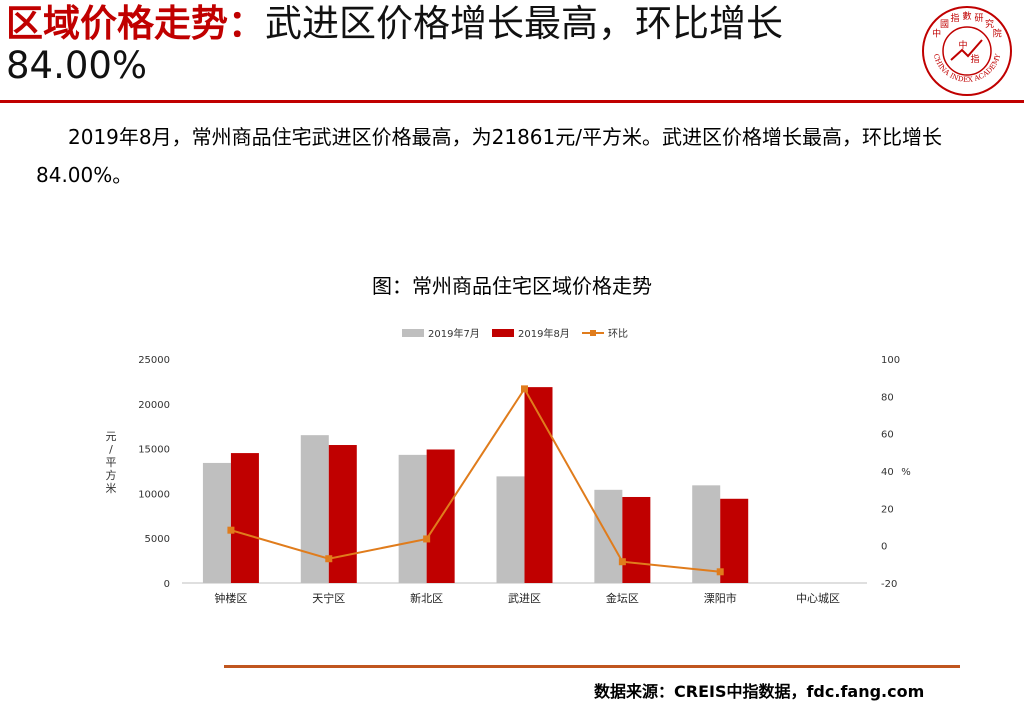 This screenshot has width=1024, height=709. What do you see at coordinates (328, 598) in the screenshot?
I see `x-tick-label: 天宁区` at bounding box center [328, 598].